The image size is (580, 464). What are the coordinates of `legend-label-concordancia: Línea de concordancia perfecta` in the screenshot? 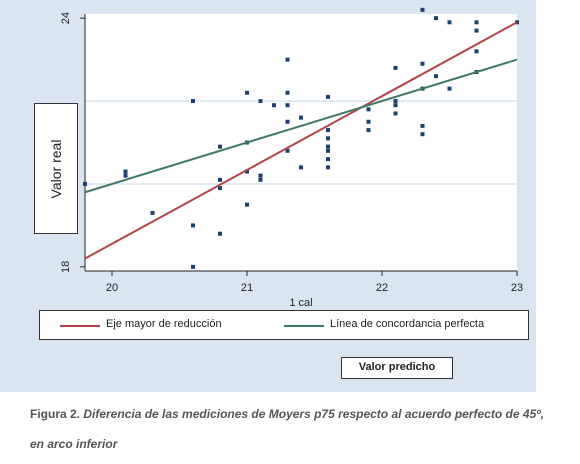 It's located at (407, 324).